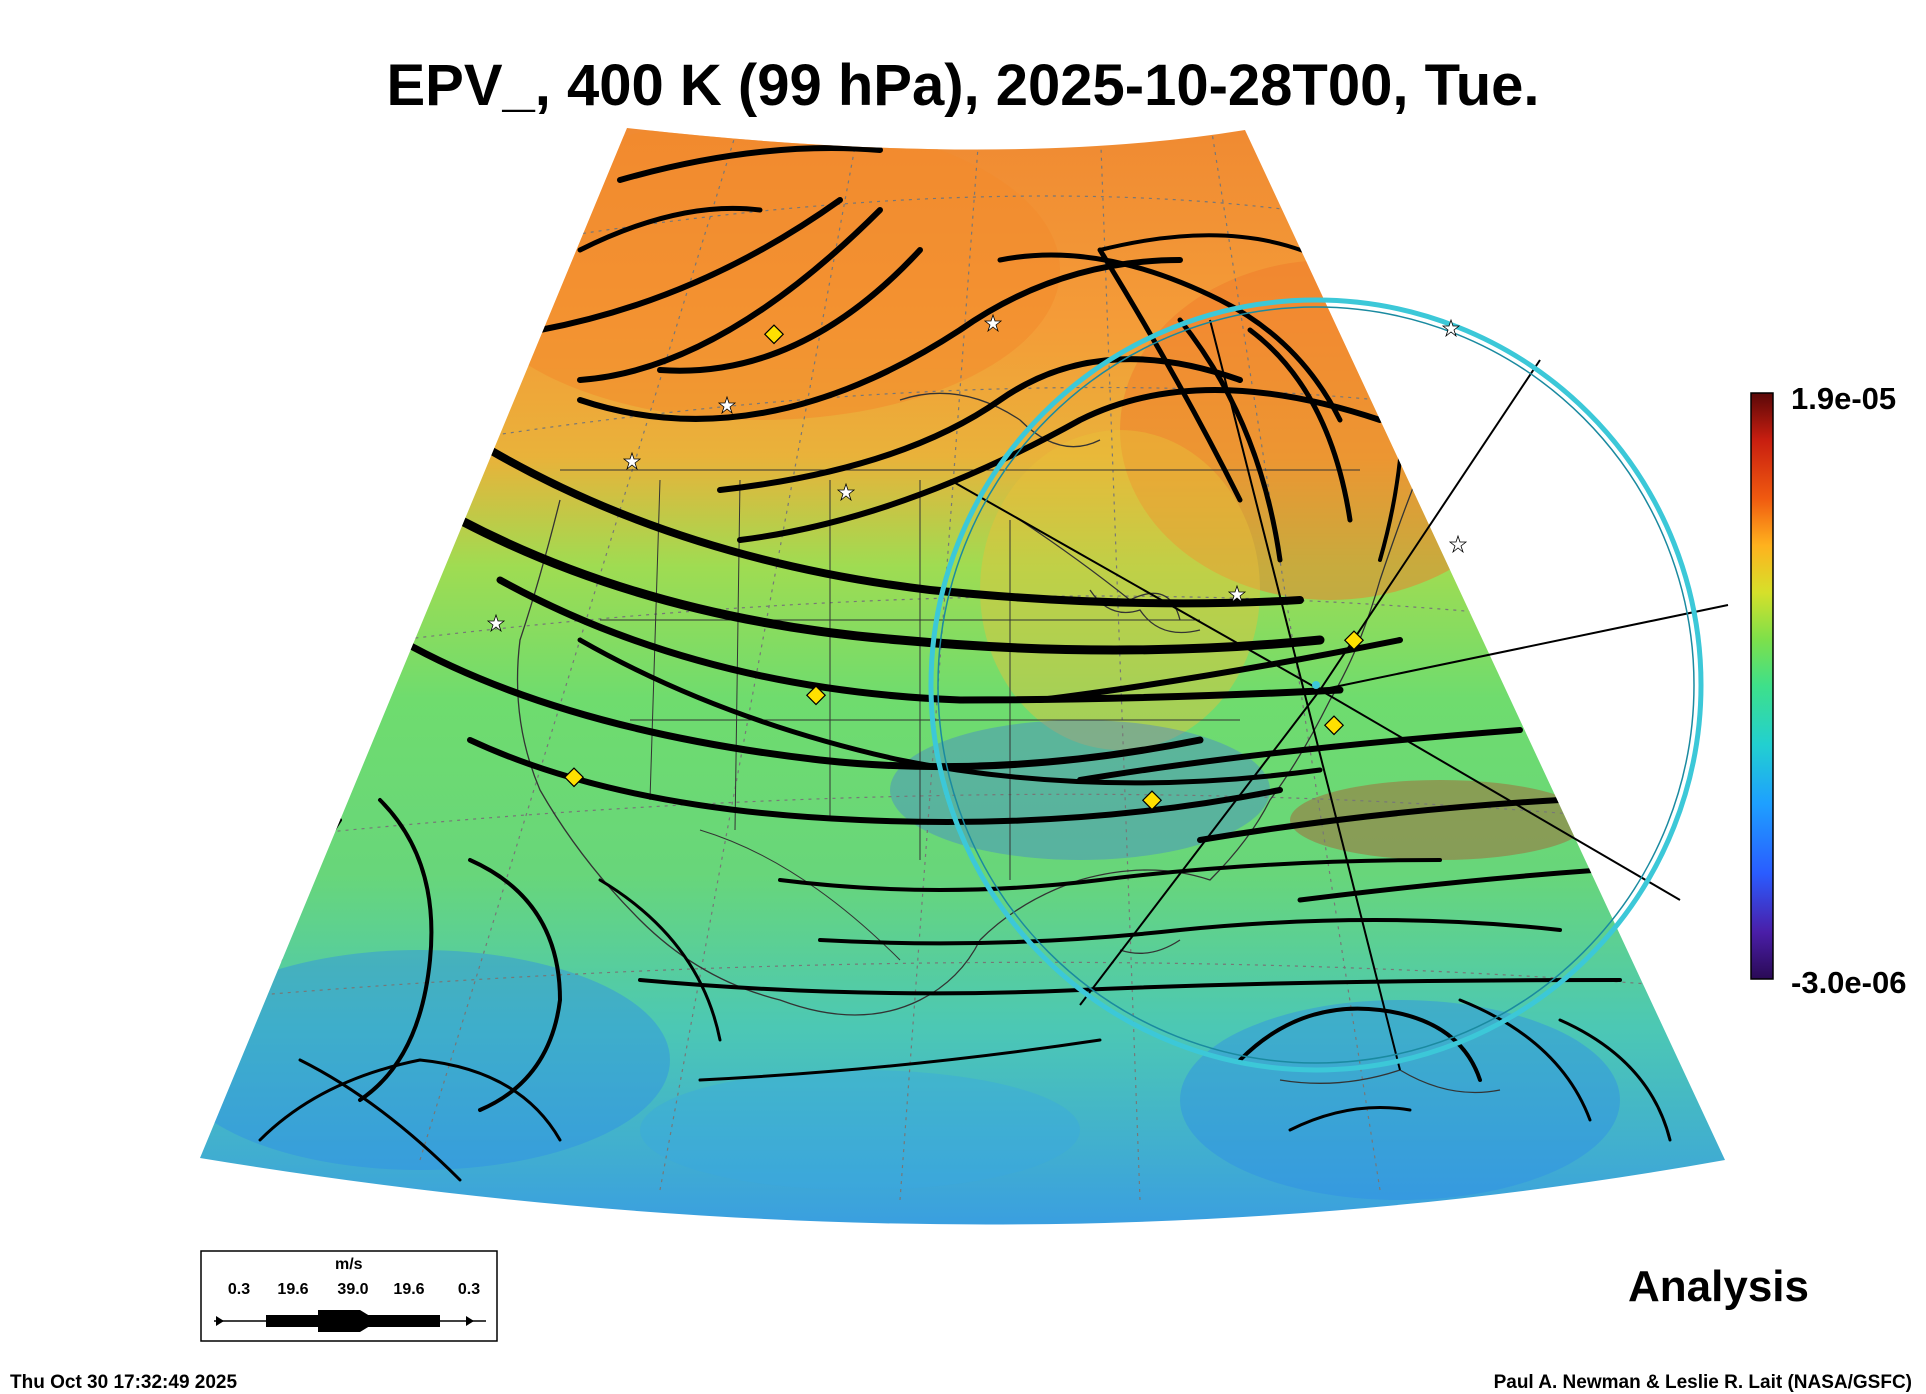  What do you see at coordinates (1718, 1286) in the screenshot?
I see `analysis-label: Analysis` at bounding box center [1718, 1286].